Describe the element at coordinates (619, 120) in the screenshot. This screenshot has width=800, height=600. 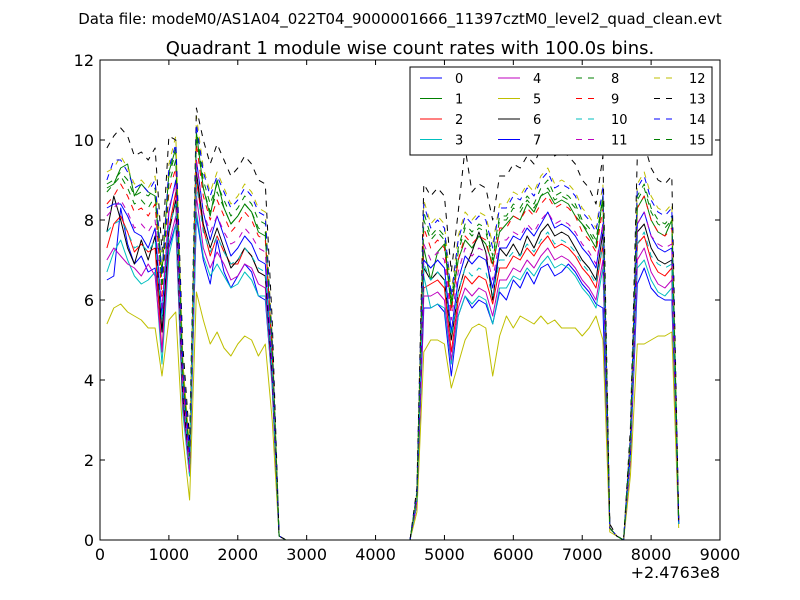
I see `legend-label-10: 10` at that location.